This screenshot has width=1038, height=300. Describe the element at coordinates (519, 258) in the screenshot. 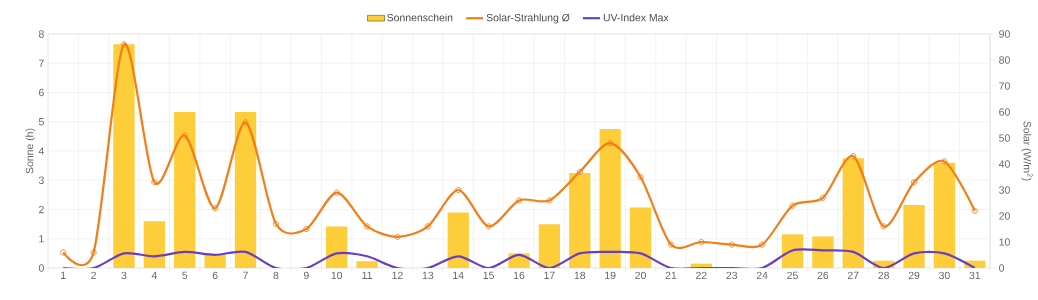

I see `line-series` at that location.